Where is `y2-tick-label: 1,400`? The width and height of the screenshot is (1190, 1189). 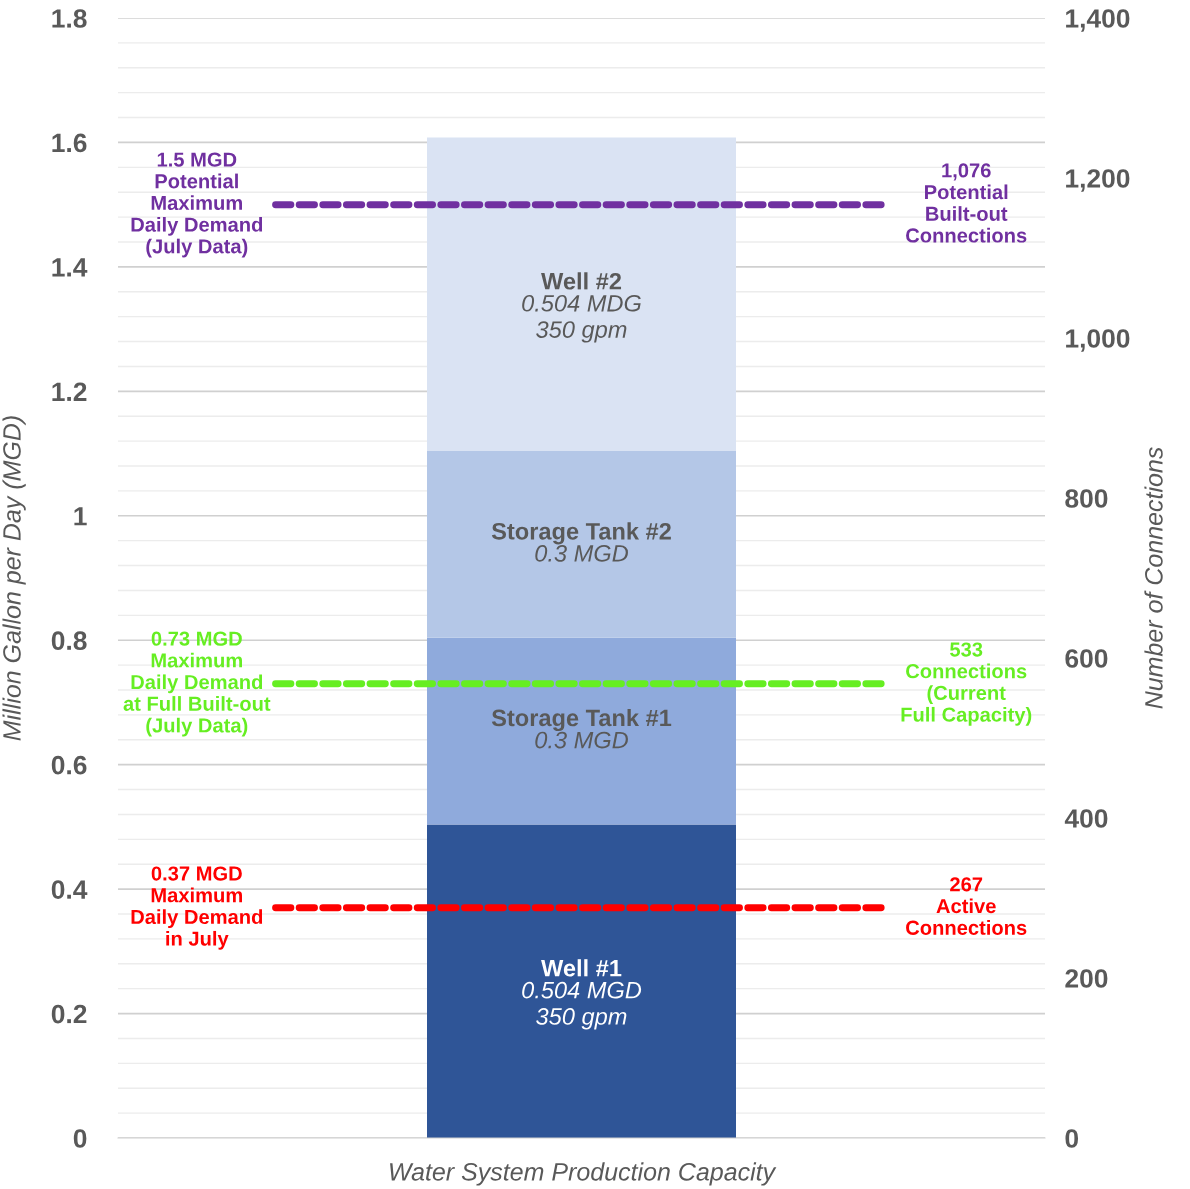 y2-tick-label: 1,400 is located at coordinates (1098, 20).